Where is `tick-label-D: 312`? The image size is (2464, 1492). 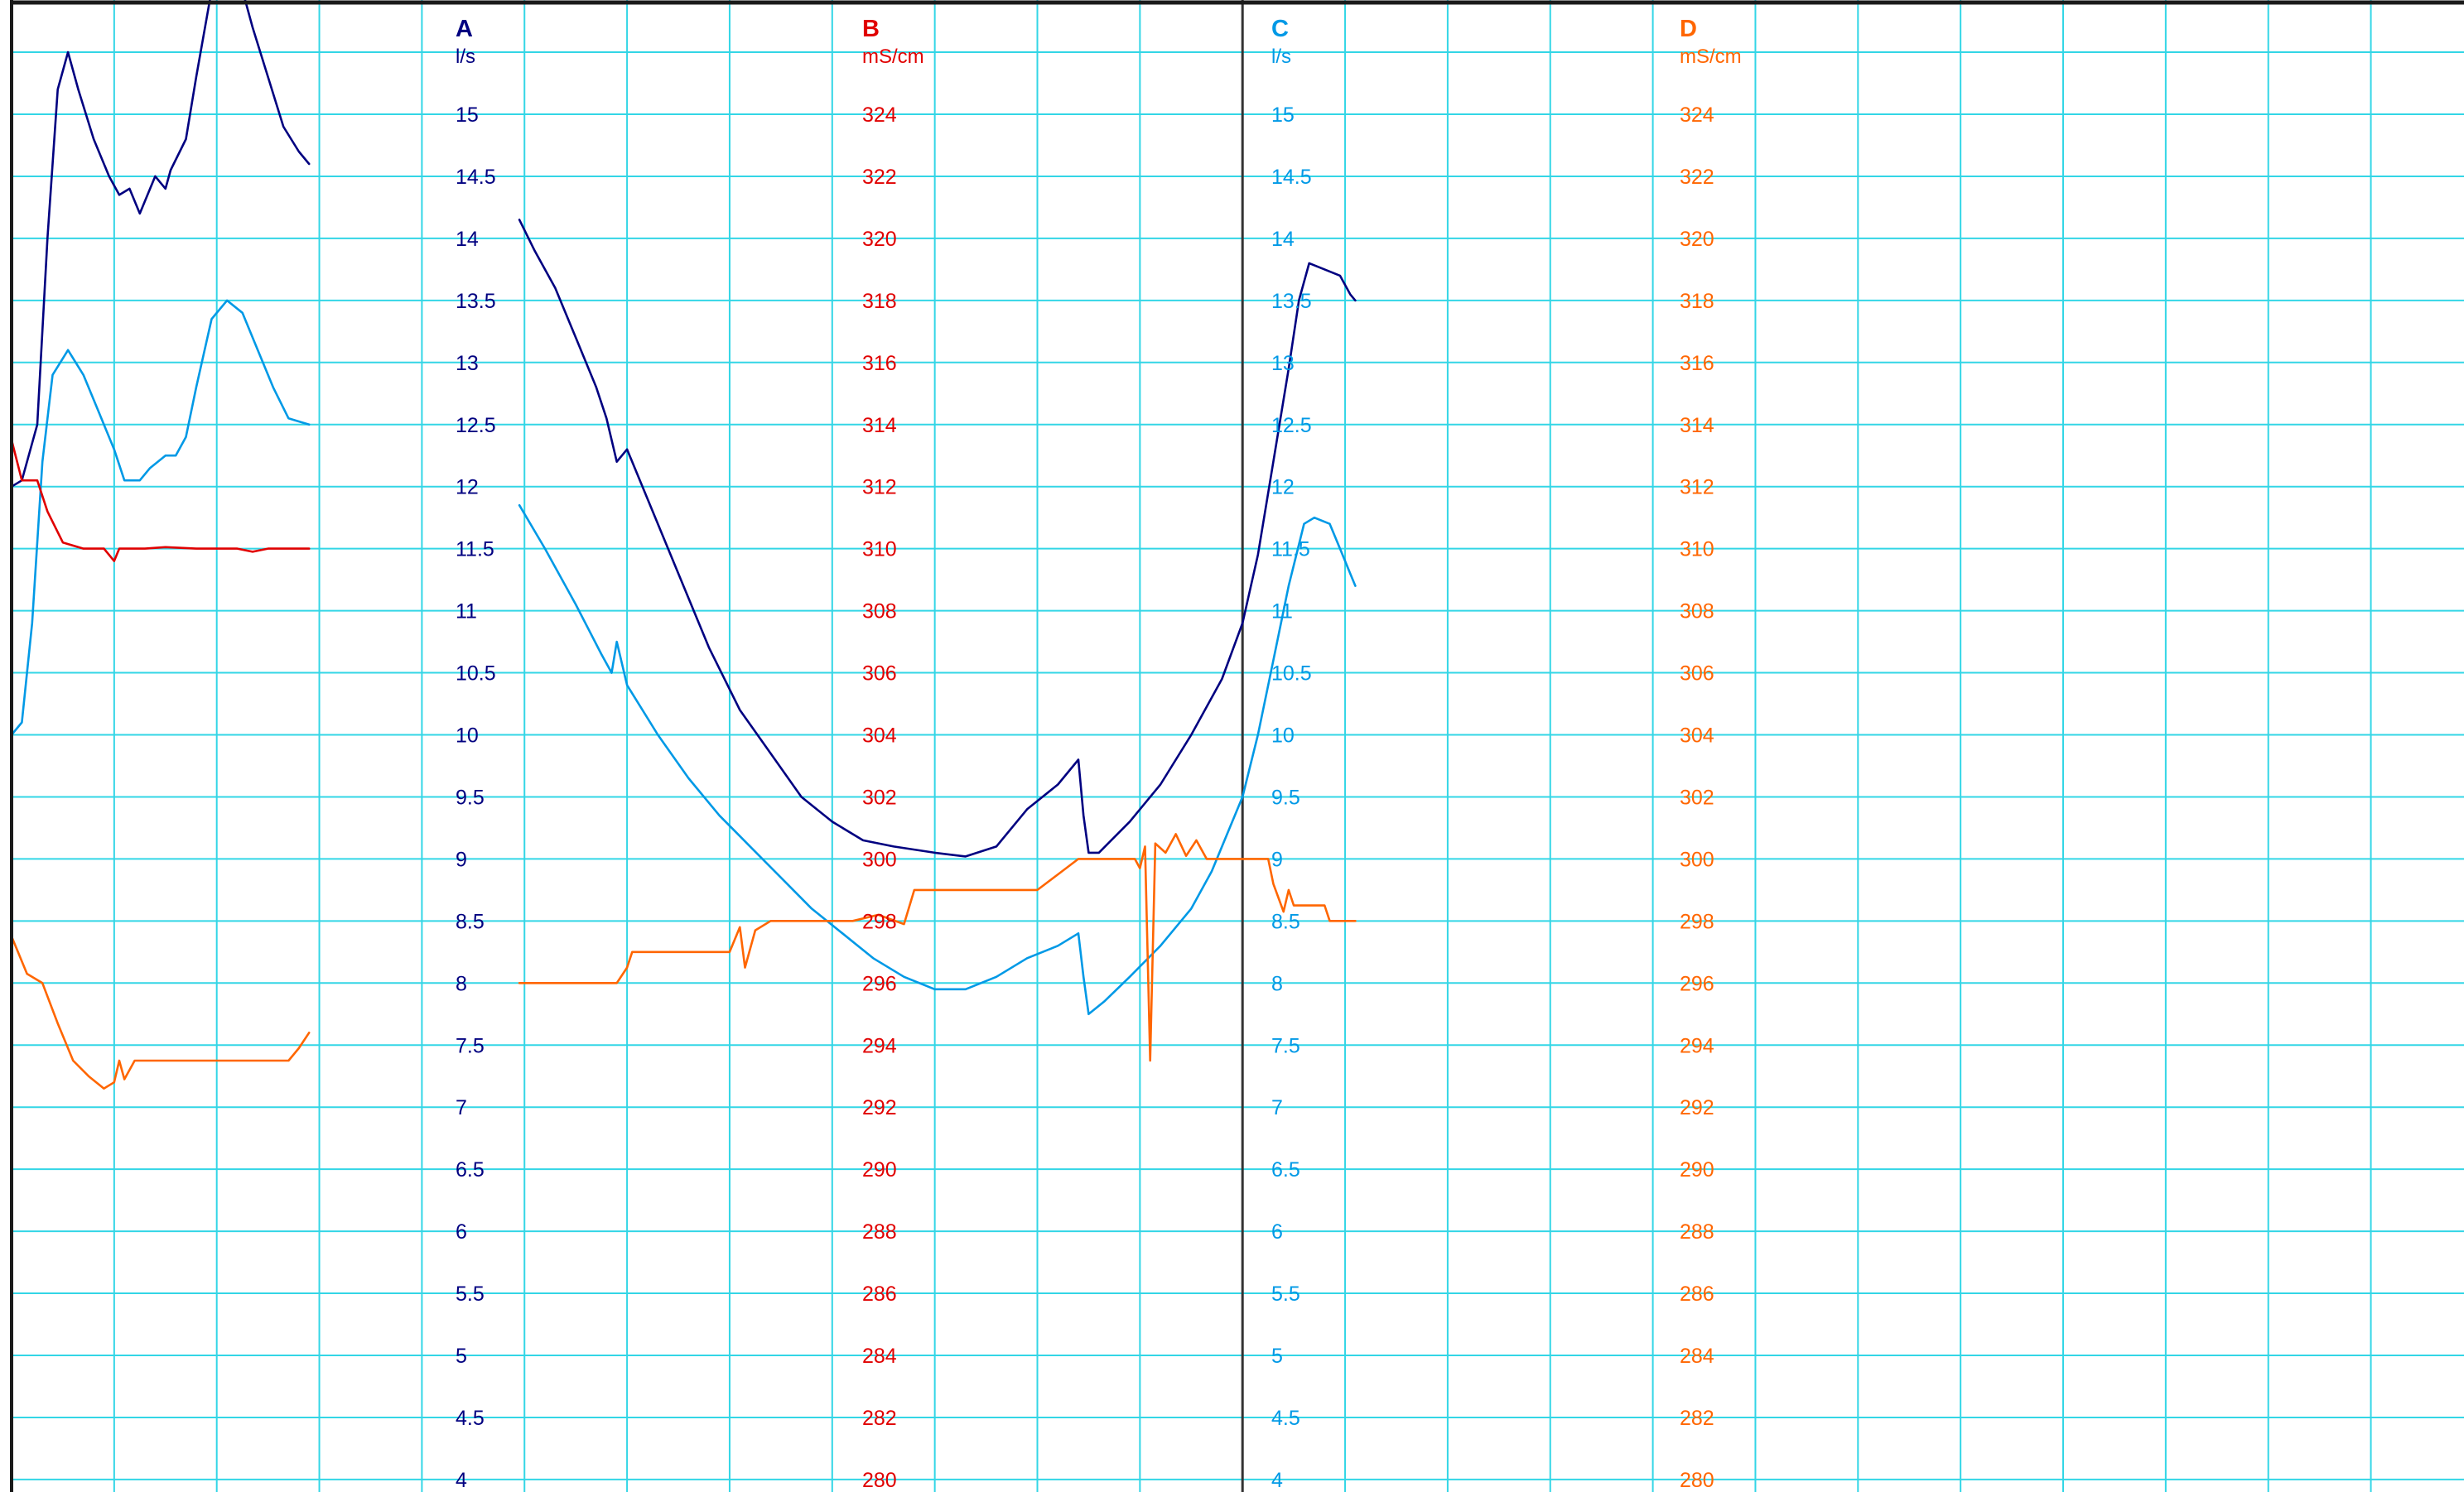
tick-label-D: 312 is located at coordinates (1697, 488).